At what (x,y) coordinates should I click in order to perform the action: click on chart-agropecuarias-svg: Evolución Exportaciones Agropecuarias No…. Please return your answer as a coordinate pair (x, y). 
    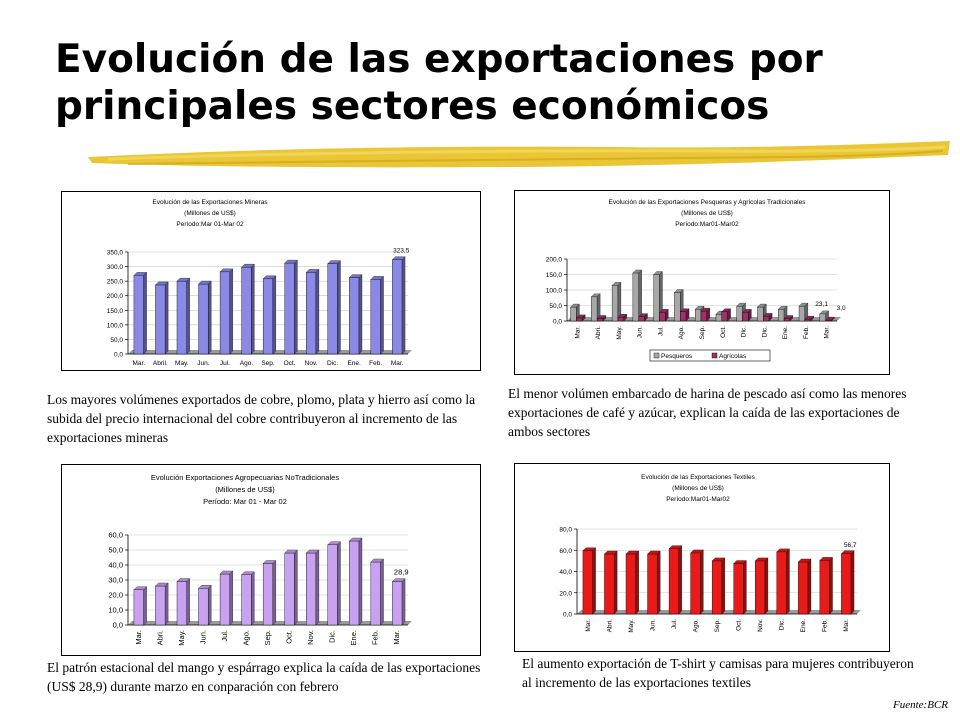
    Looking at the image, I should click on (260, 559).